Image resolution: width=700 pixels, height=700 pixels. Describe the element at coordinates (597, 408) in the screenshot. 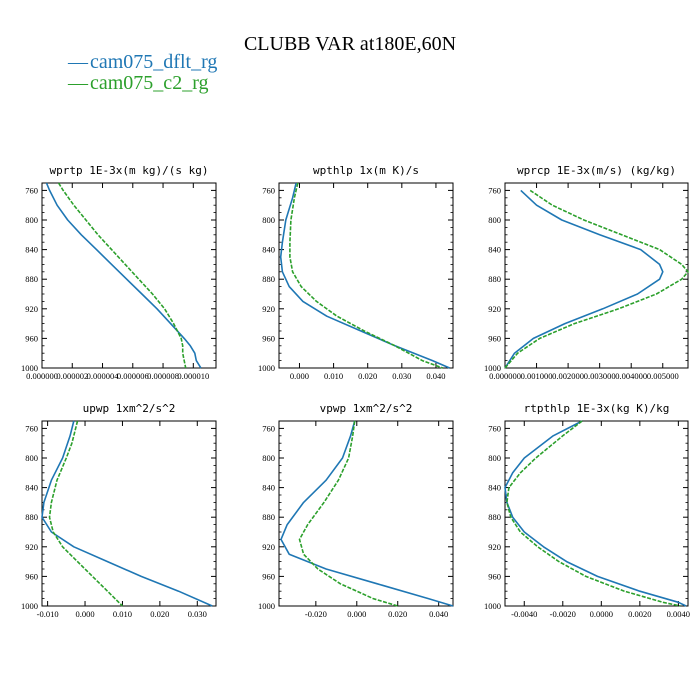

I see `panel-title: rtpthlp 1E-3x(kg K)/kg` at that location.